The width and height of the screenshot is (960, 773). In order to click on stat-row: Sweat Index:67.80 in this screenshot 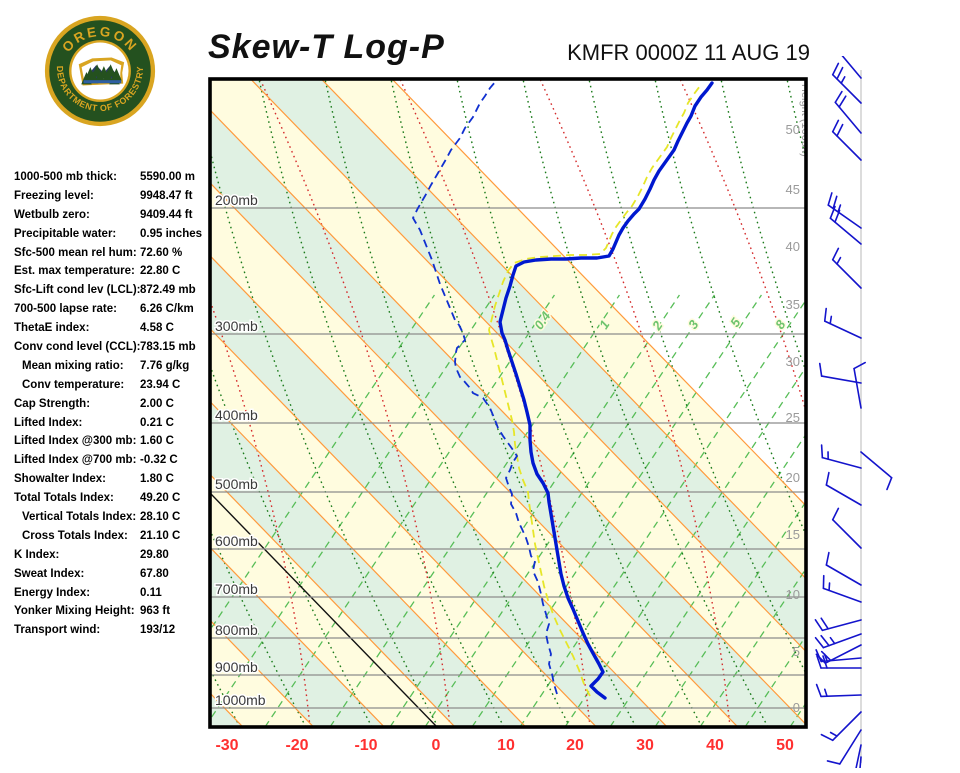, I will do `click(110, 575)`.